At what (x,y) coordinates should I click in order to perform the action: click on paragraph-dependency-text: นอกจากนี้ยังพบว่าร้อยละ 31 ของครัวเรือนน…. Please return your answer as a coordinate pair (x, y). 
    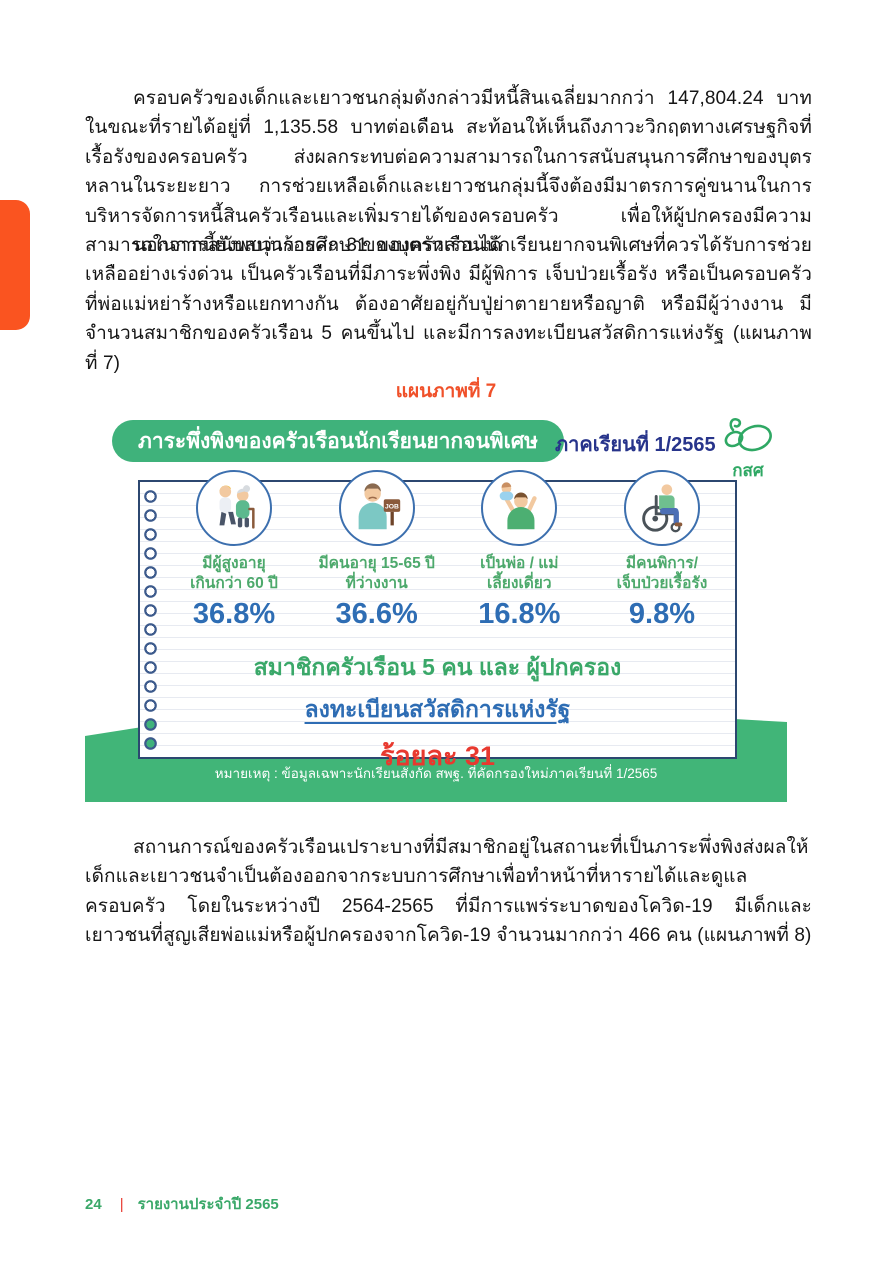
    Looking at the image, I should click on (448, 304).